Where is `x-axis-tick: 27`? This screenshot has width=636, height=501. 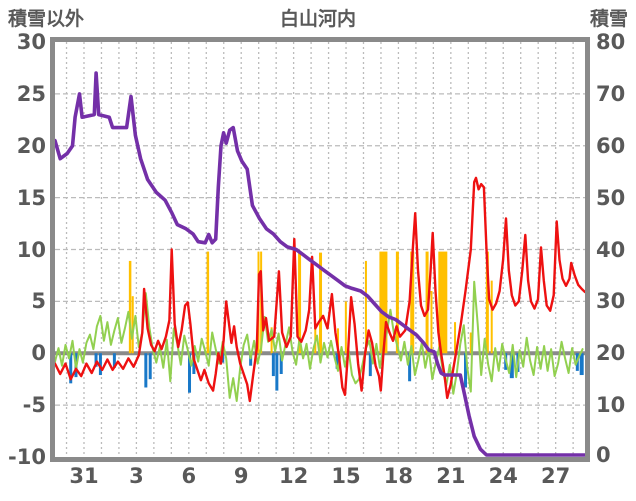 x-axis-tick: 27 is located at coordinates (556, 476).